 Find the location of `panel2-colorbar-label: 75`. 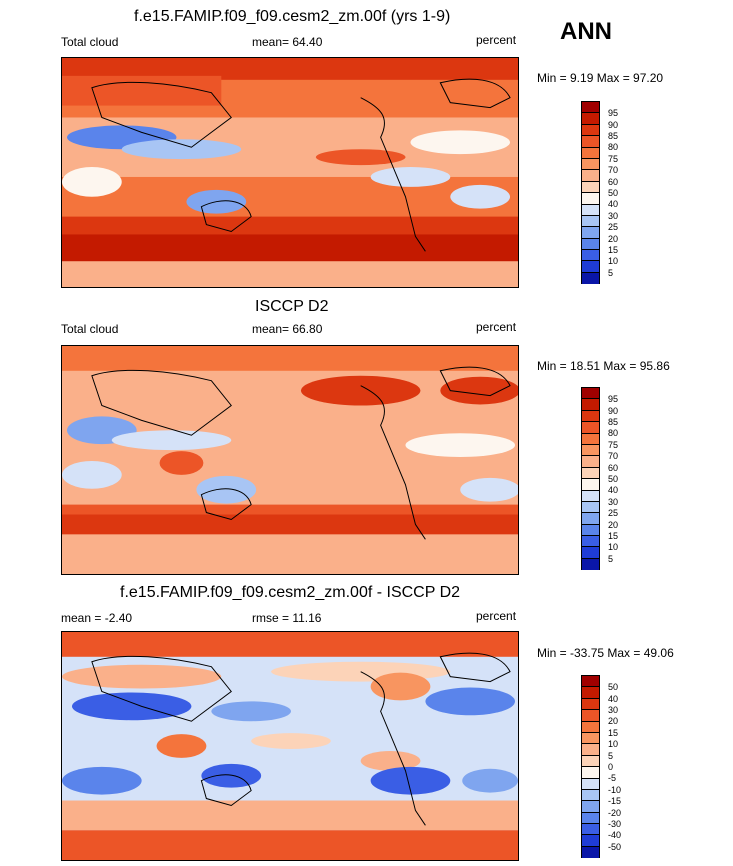

panel2-colorbar-label: 75 is located at coordinates (613, 445).